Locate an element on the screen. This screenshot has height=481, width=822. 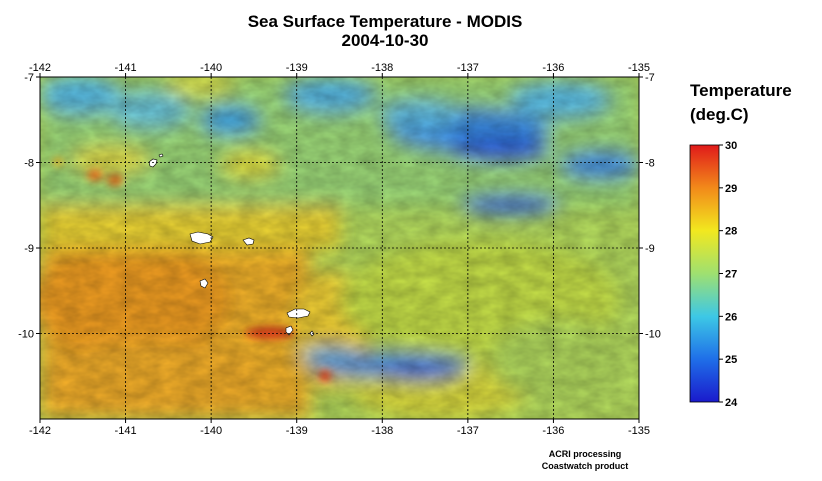
lon-tick-label-bottom: -136 is located at coordinates (553, 431).